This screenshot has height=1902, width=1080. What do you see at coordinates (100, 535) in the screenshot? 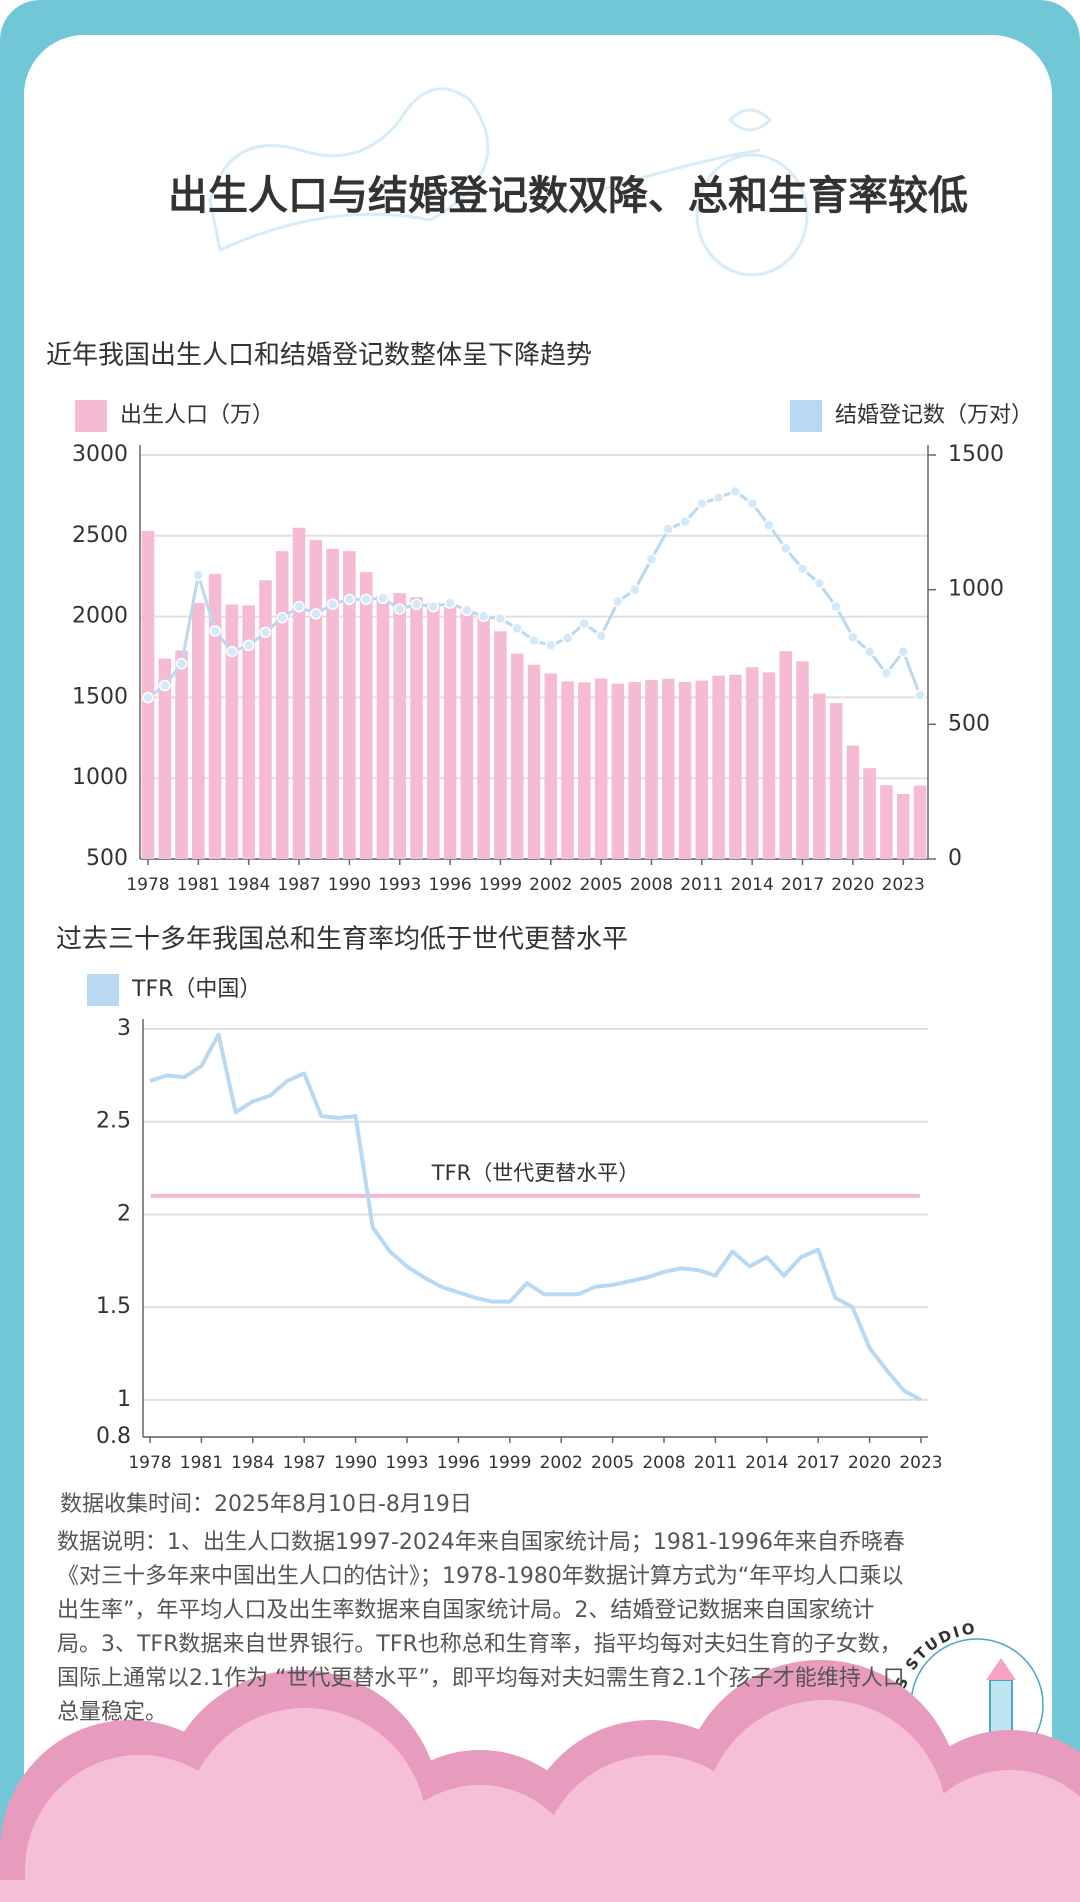
I see `y-tick-label: 2500` at bounding box center [100, 535].